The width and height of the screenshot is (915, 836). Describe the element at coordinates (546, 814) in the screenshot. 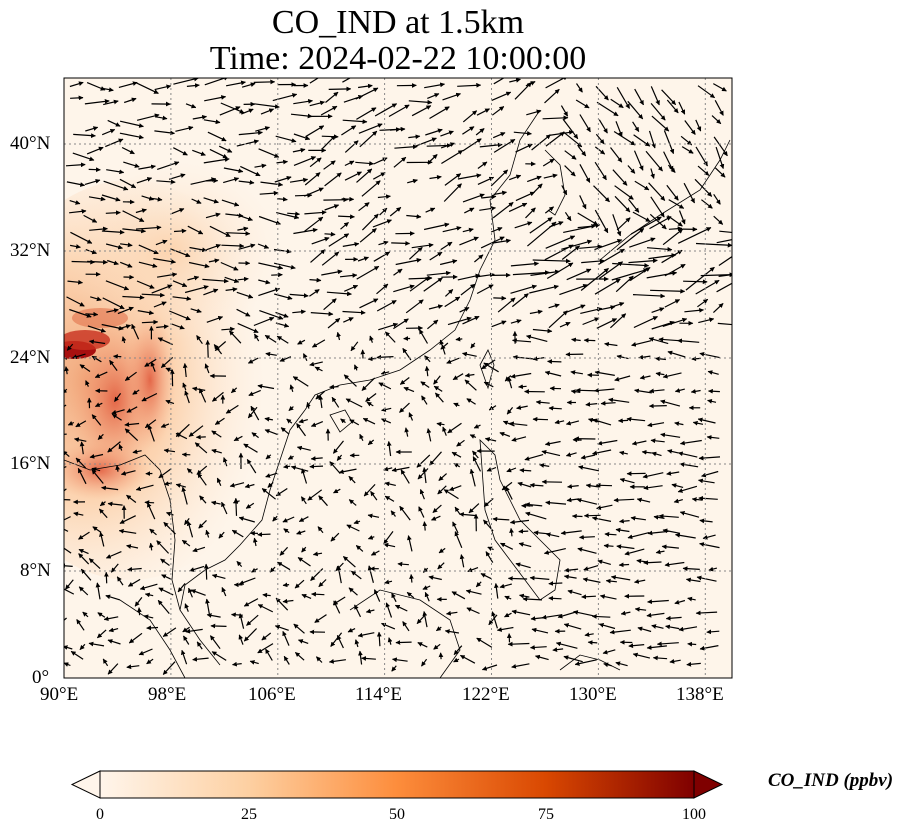

I see `colorbar-tick-label: 75` at that location.